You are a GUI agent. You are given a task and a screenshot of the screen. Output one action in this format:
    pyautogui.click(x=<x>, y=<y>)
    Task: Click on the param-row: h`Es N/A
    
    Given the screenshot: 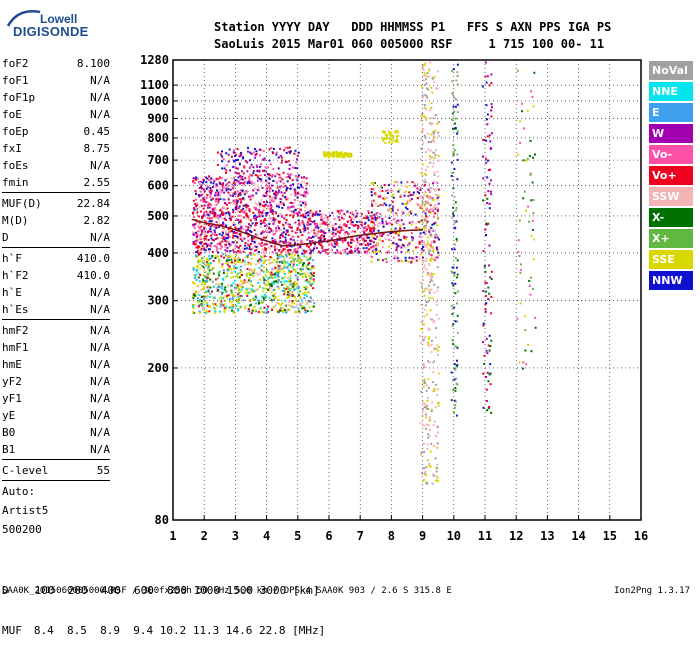 What is the action you would take?
    pyautogui.click(x=56, y=309)
    